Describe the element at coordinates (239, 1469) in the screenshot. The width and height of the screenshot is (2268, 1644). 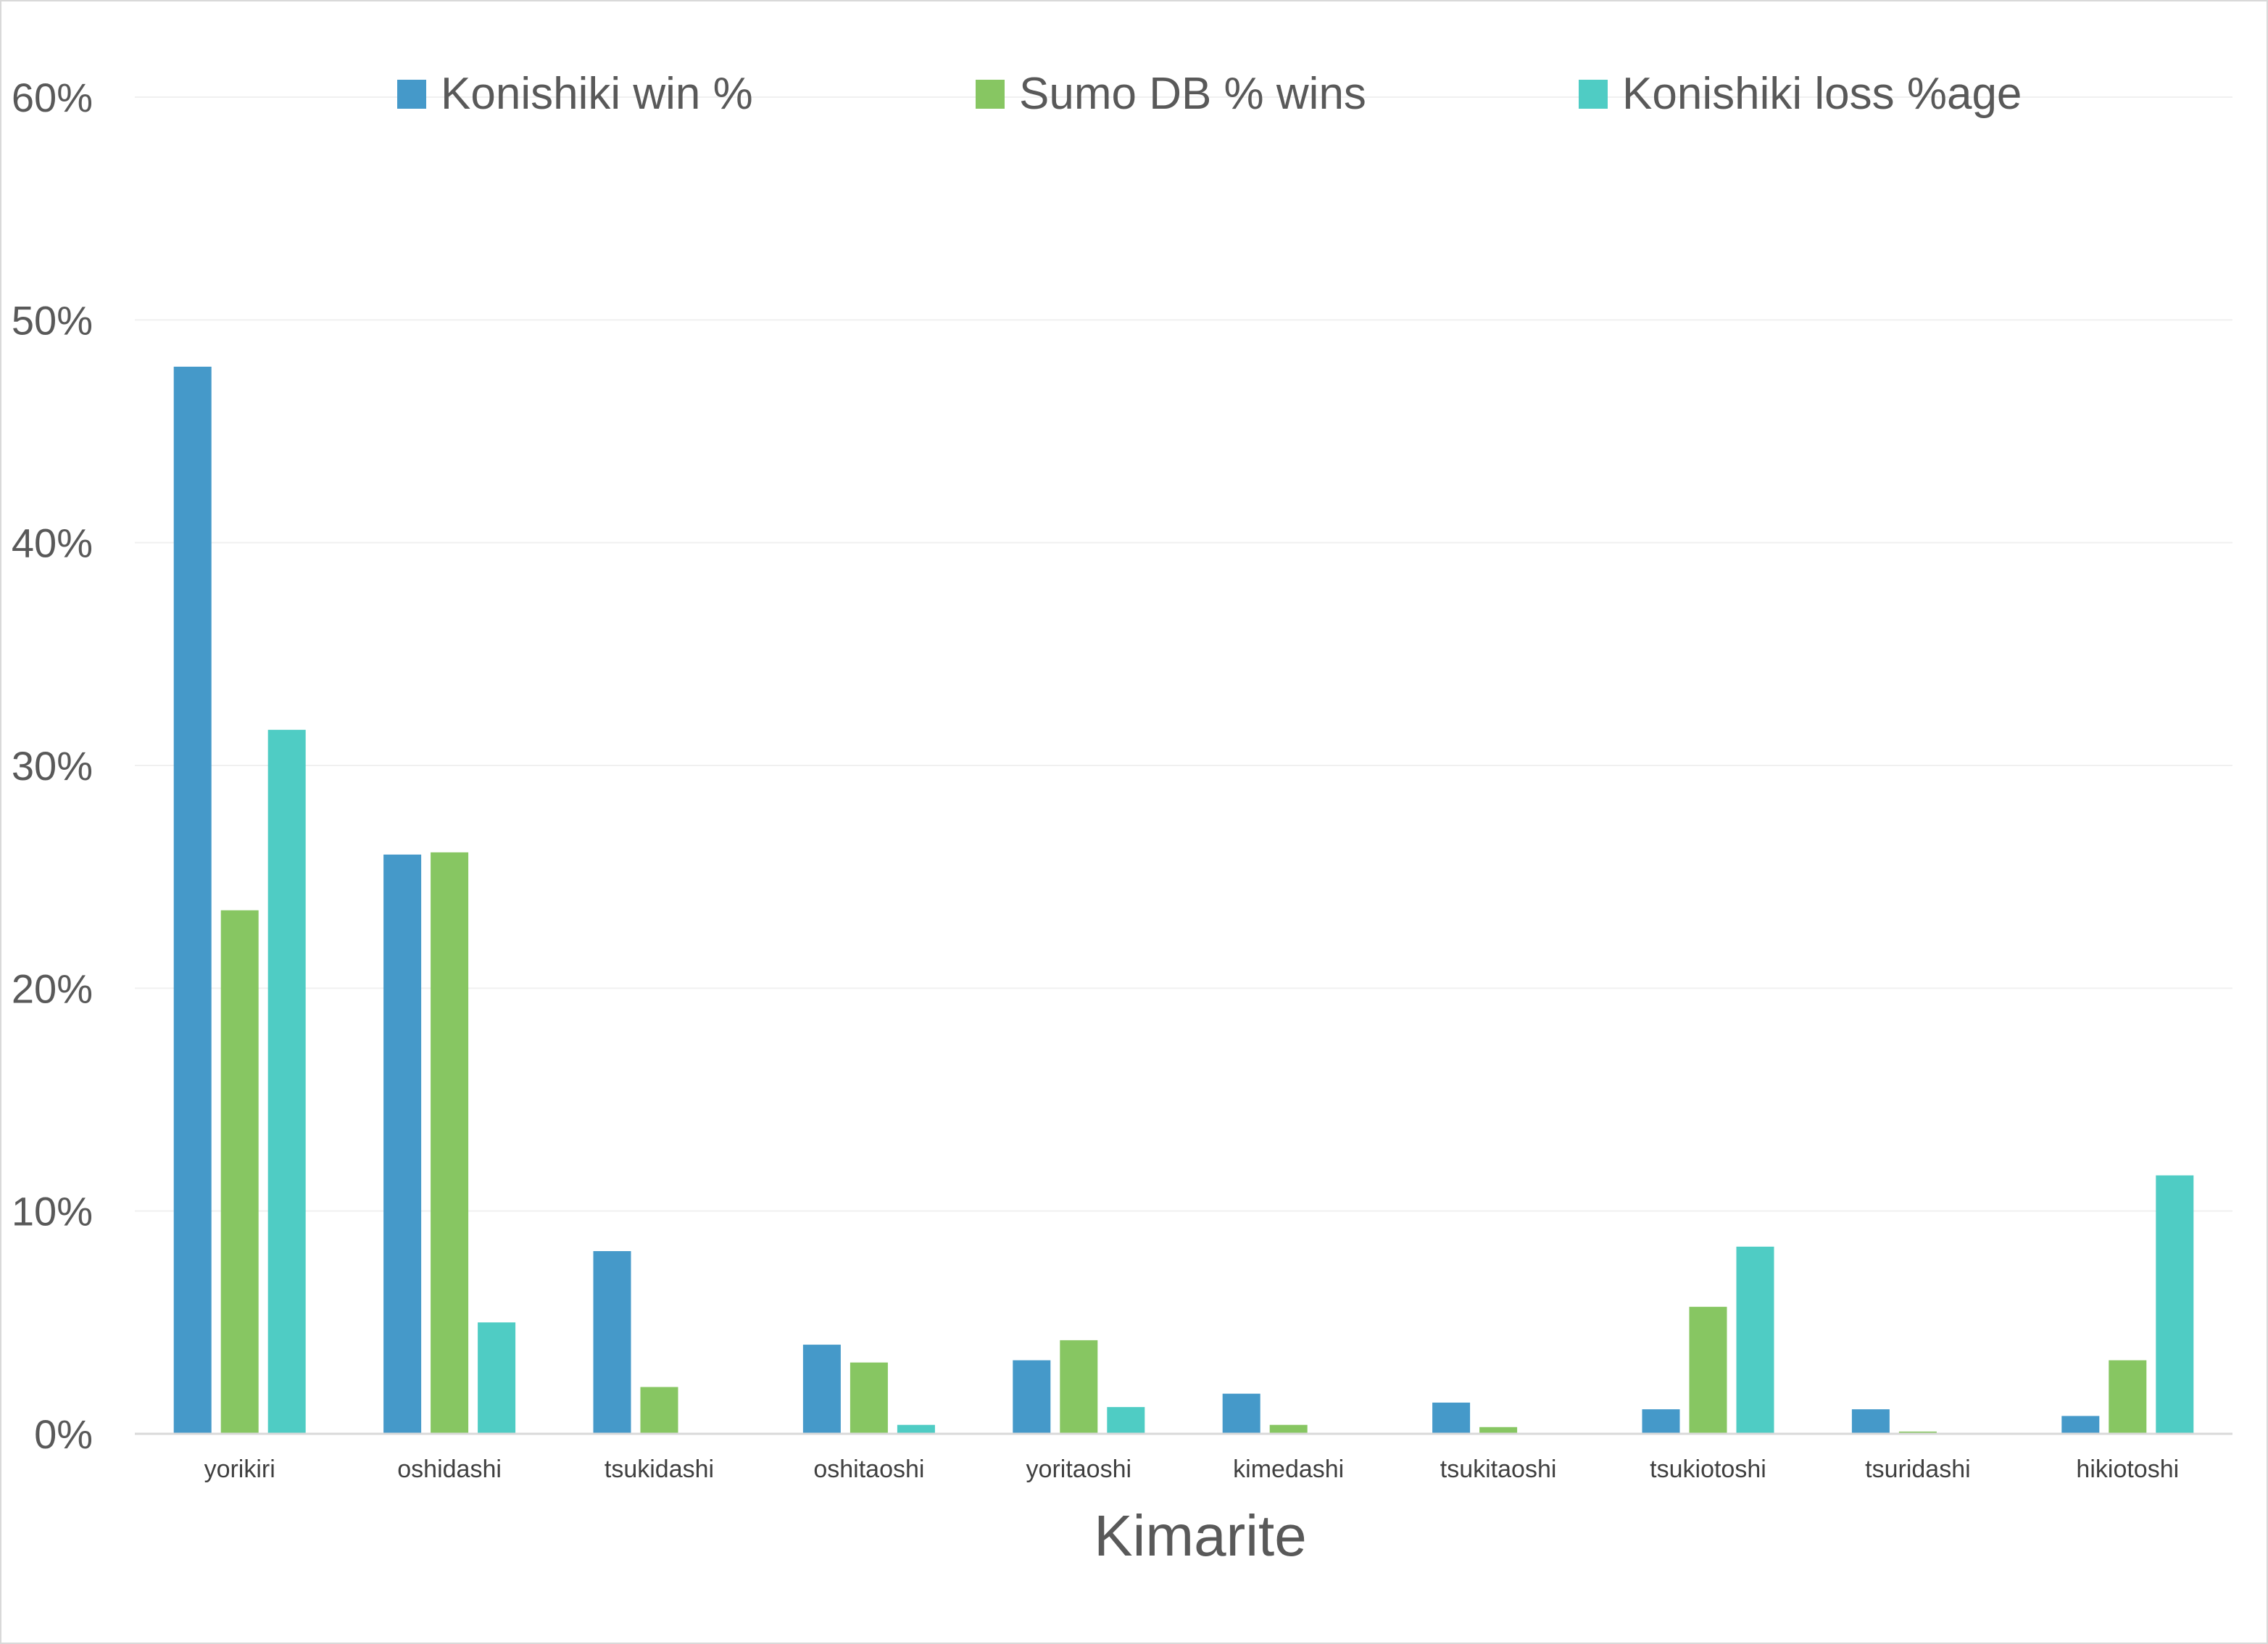
I see `category-label: yorikiri` at that location.